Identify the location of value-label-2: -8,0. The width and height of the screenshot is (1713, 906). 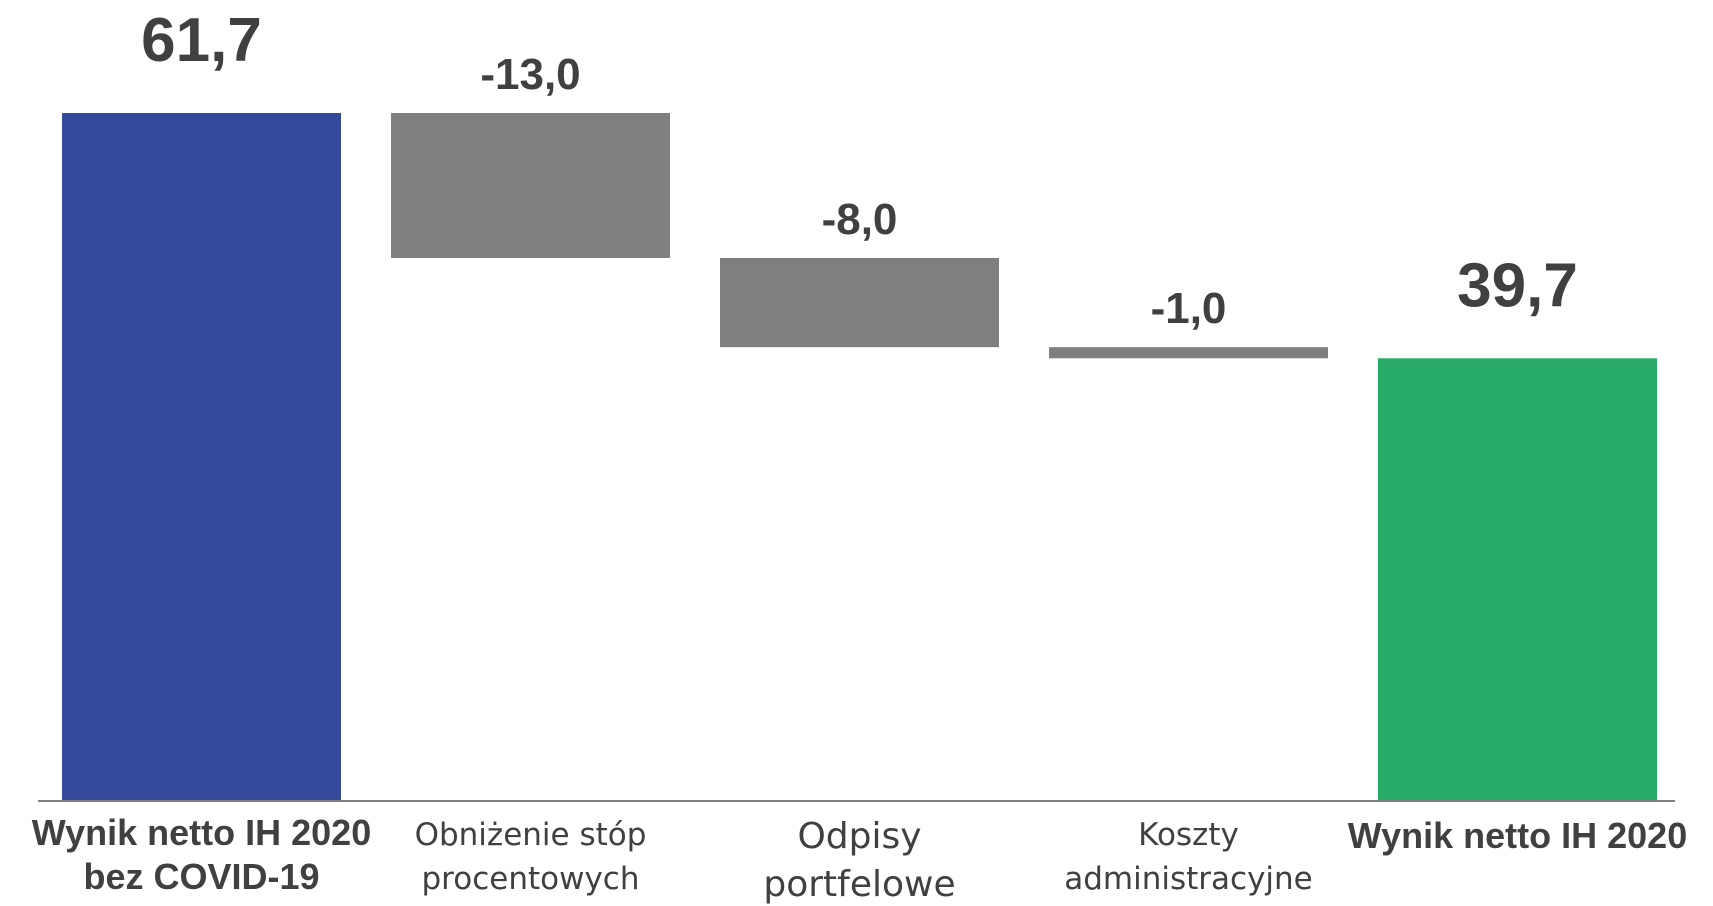
(860, 219).